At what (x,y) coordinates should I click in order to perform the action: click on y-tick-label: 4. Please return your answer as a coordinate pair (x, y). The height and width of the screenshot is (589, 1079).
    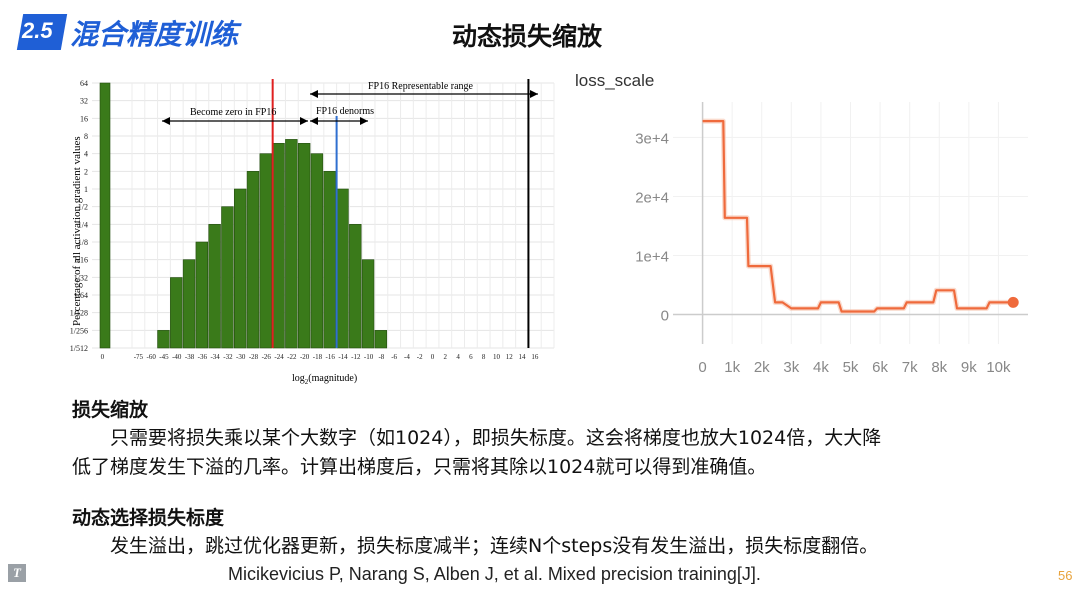
    Looking at the image, I should click on (86, 154).